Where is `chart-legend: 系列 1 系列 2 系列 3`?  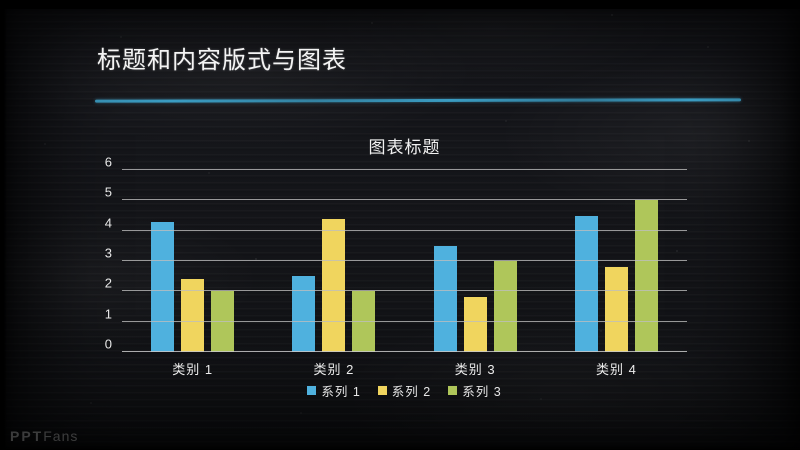
chart-legend: 系列 1 系列 2 系列 3 is located at coordinates (404, 390).